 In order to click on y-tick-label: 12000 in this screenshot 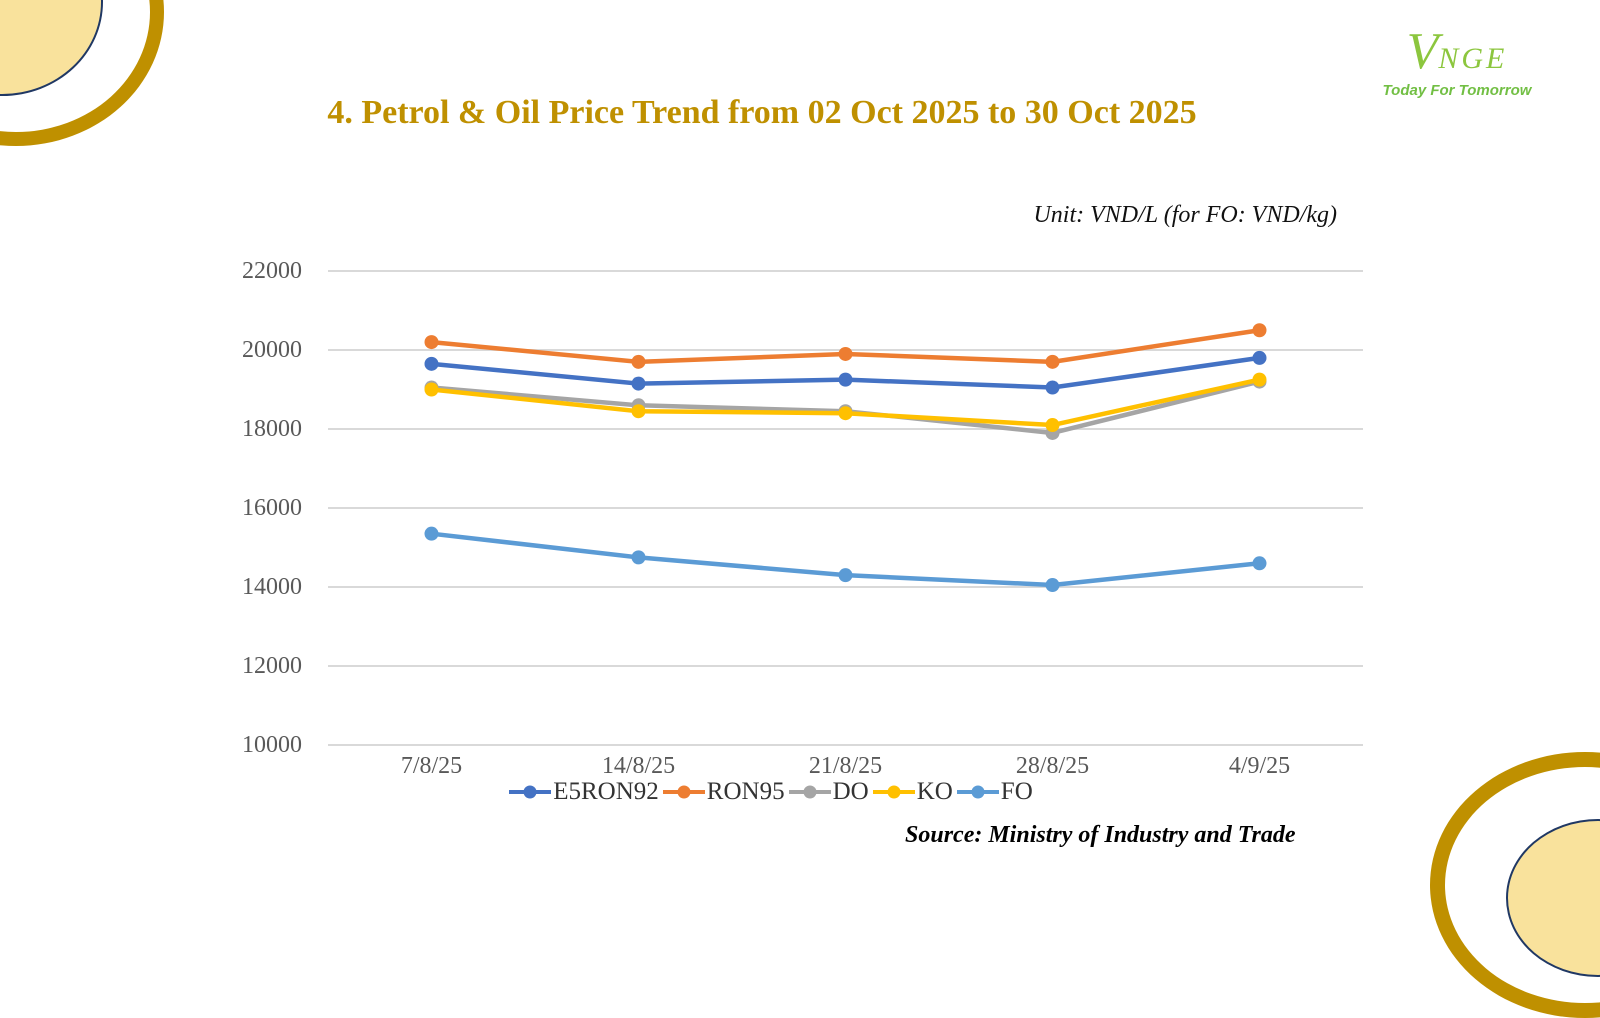, I will do `click(272, 666)`.